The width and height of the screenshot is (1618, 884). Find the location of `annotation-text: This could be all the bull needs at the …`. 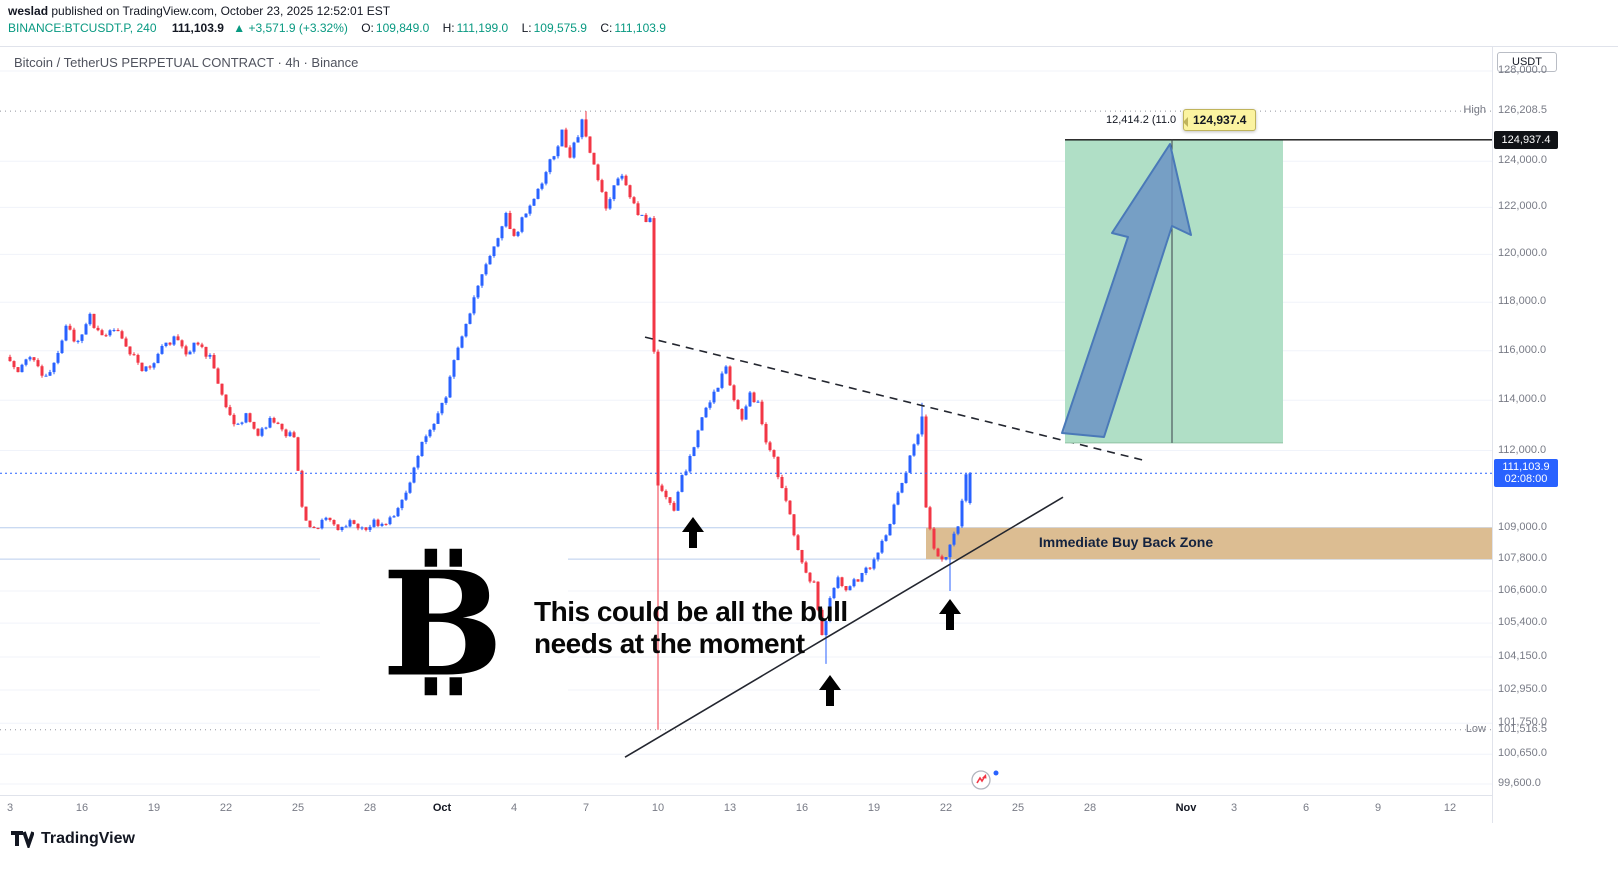

annotation-text: This could be all the bull needs at the … is located at coordinates (691, 628).